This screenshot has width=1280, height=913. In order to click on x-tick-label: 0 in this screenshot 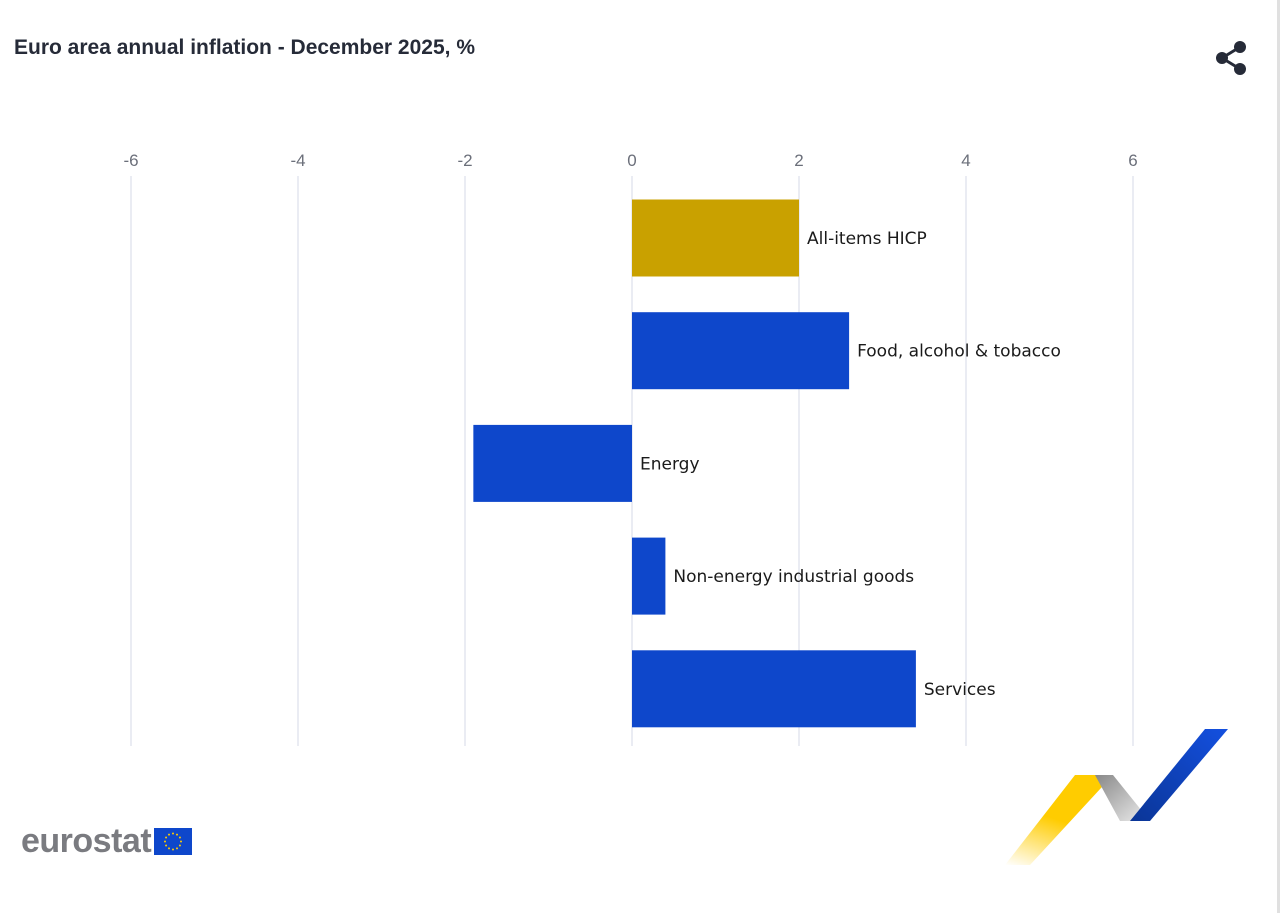, I will do `click(631, 160)`.